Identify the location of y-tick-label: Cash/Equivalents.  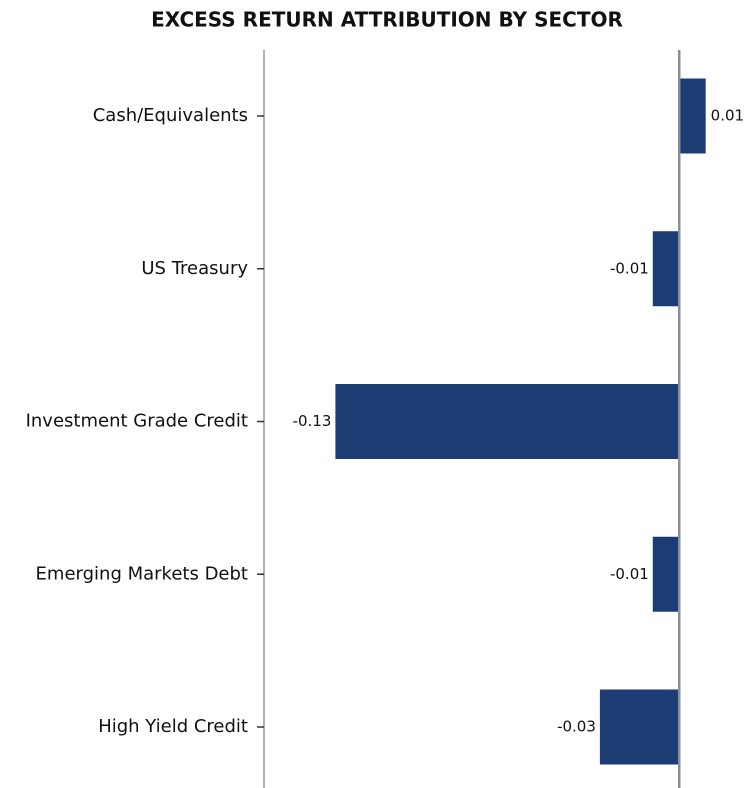
(170, 115).